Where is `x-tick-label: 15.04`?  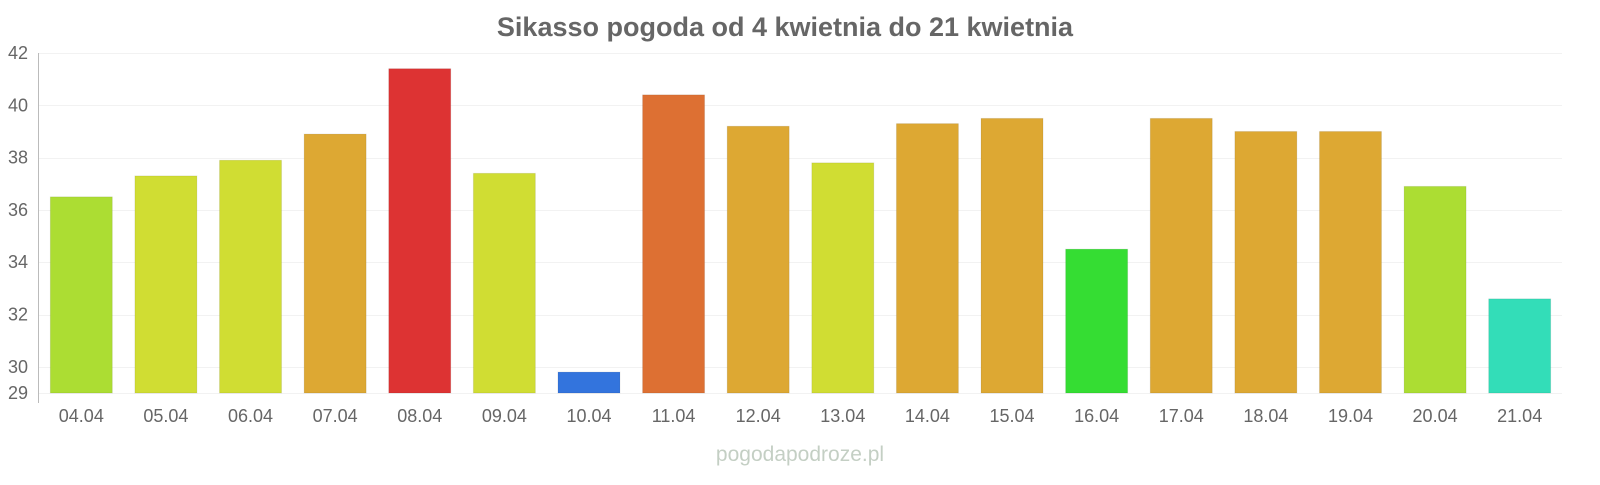 x-tick-label: 15.04 is located at coordinates (1012, 416).